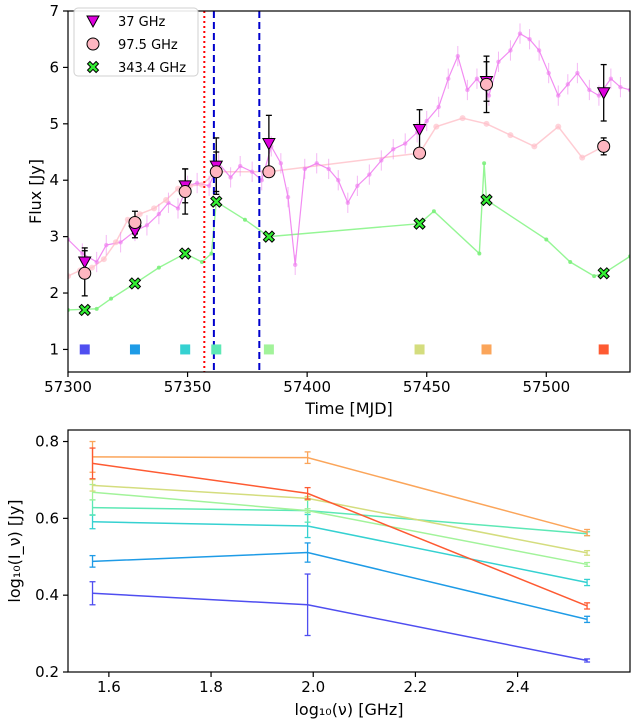 Image resolution: width=631 pixels, height=724 pixels. Describe the element at coordinates (93, 67) in the screenshot. I see `legend-marker-343-4-ghz` at that location.